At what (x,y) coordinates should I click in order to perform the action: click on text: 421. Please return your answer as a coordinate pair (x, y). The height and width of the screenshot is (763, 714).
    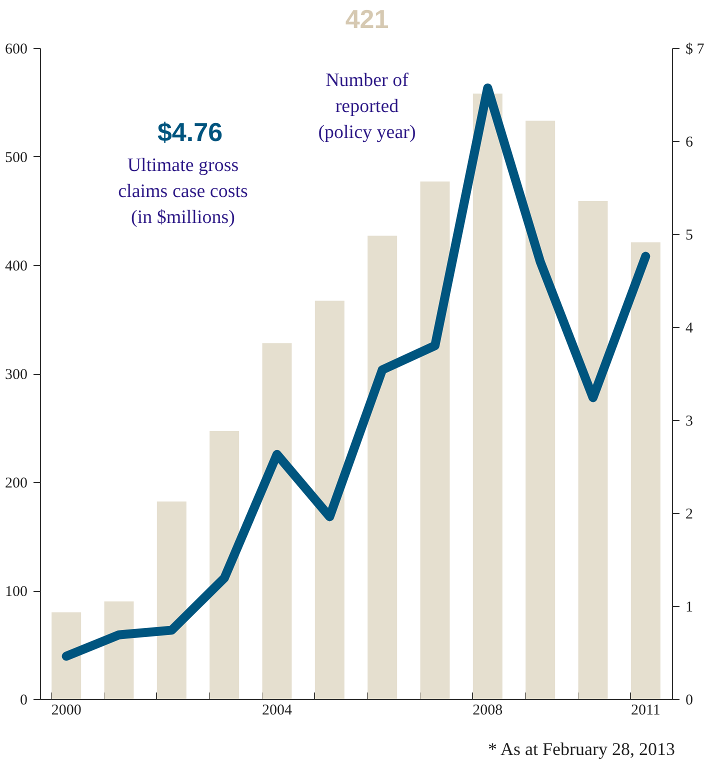
    Looking at the image, I should click on (367, 19).